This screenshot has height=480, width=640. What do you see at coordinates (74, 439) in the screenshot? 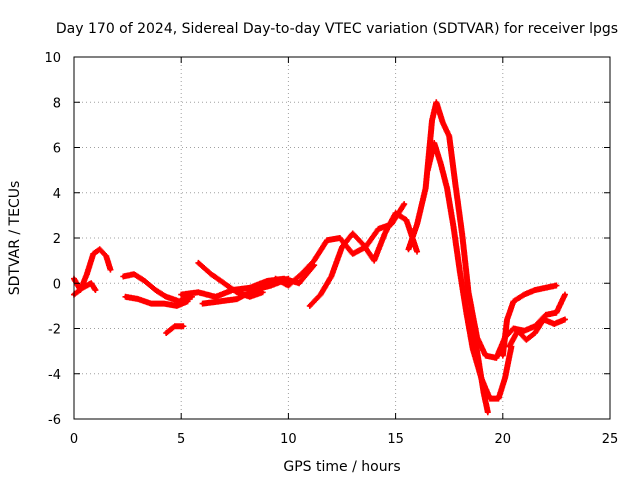
I see `x-tick-label: 0` at bounding box center [74, 439].